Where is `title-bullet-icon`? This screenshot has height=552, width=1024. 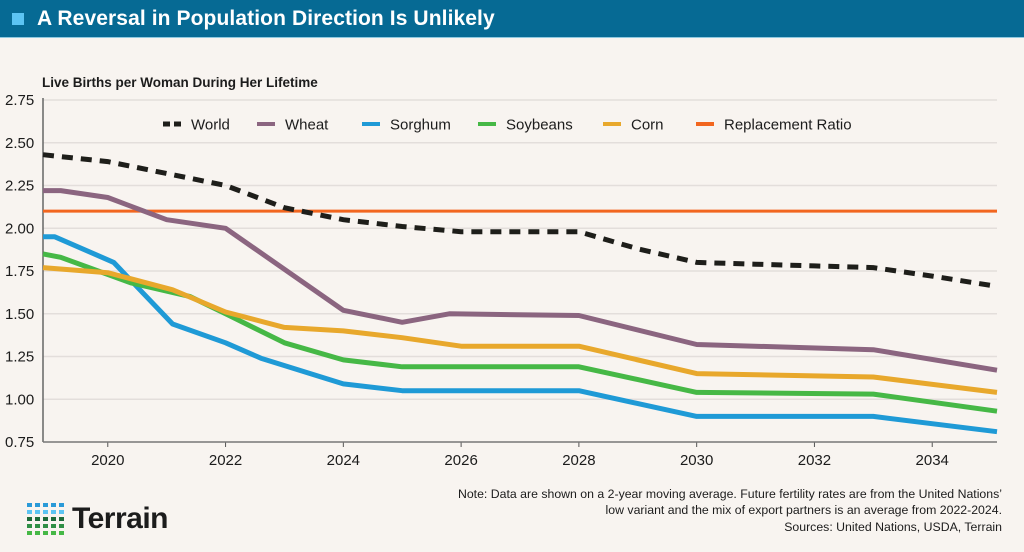
title-bullet-icon is located at coordinates (18, 18).